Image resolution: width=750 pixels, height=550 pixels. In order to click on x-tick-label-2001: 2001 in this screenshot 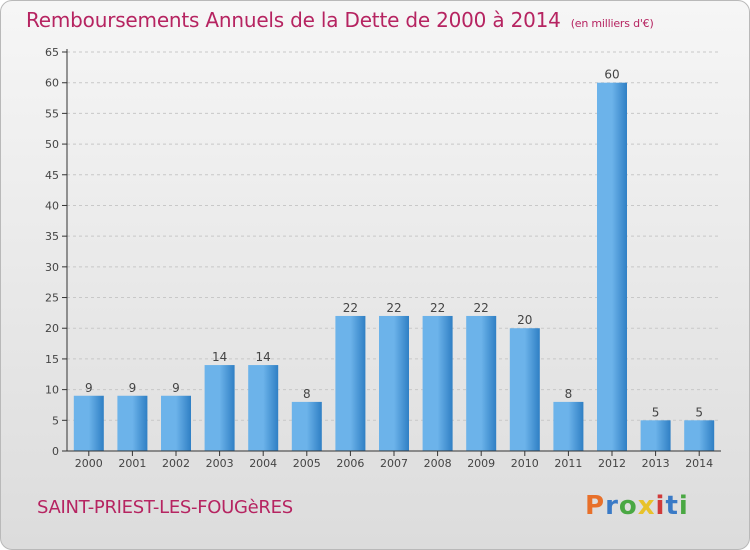, I will do `click(132, 463)`.